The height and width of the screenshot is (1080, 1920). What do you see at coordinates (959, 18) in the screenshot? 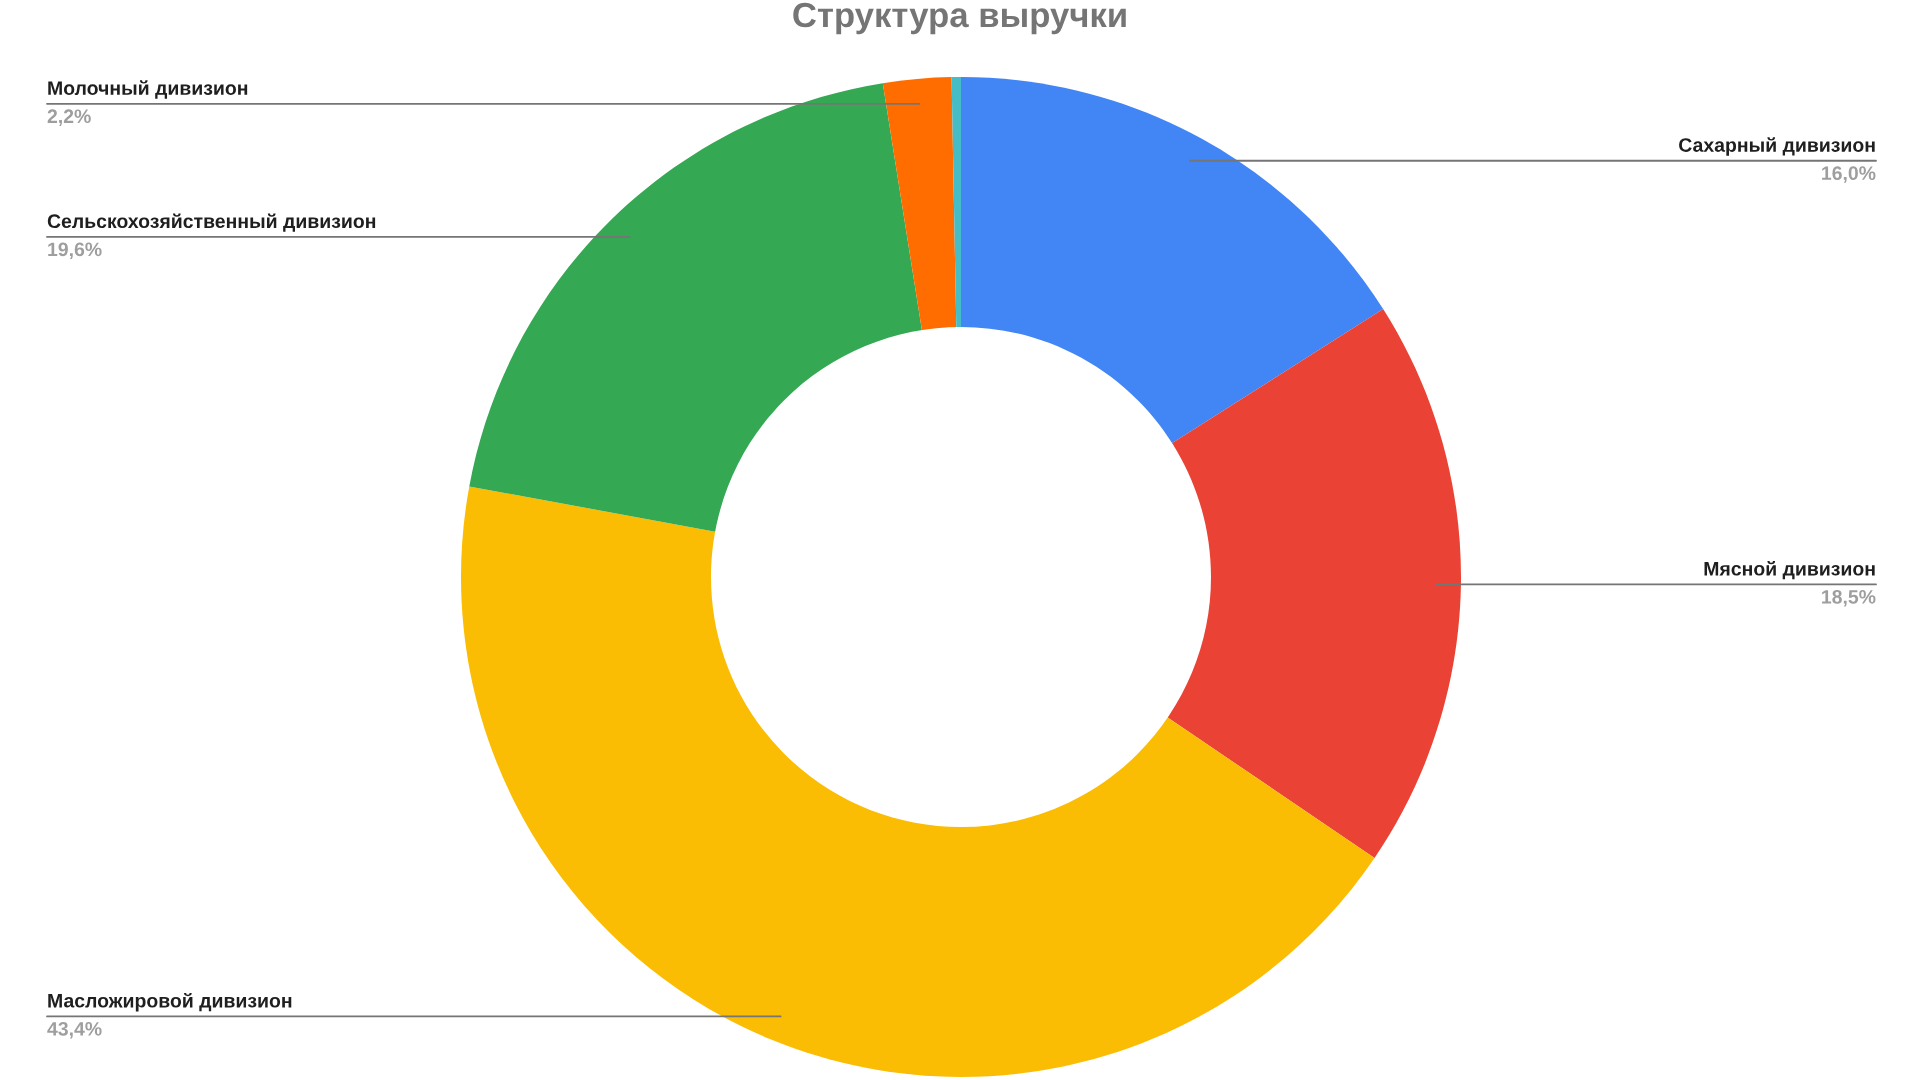
I see `chart-title: Структура выручки` at bounding box center [959, 18].